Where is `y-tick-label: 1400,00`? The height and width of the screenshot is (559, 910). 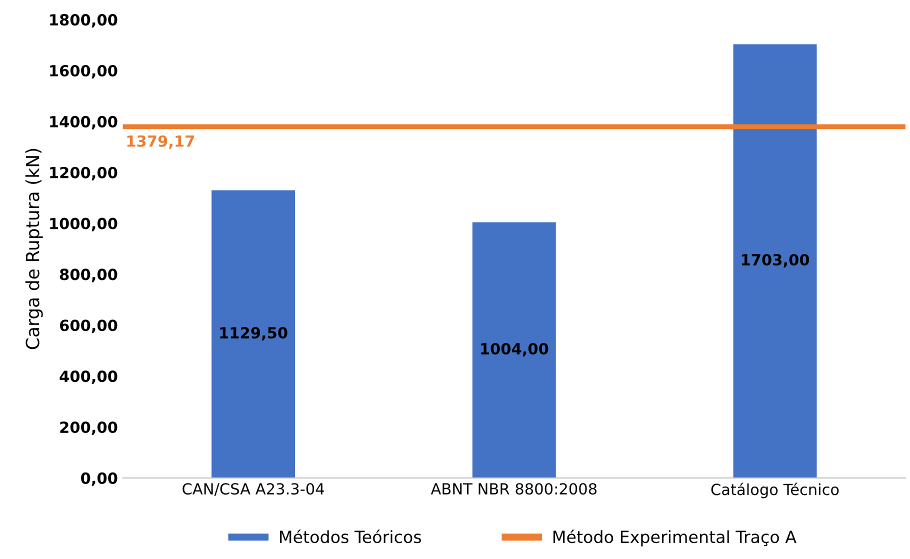 y-tick-label: 1400,00 is located at coordinates (84, 123).